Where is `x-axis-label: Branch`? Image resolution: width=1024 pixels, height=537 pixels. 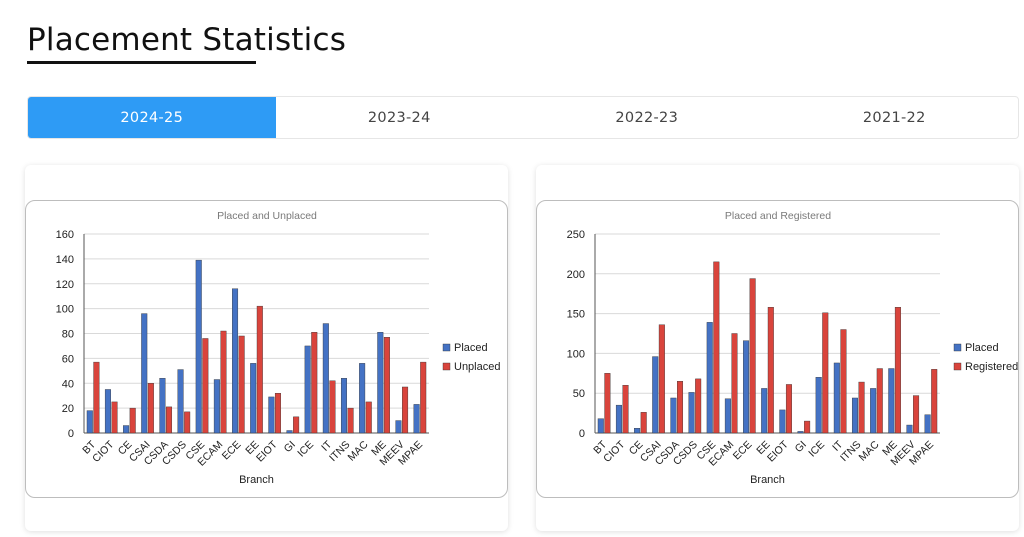
x-axis-label: Branch is located at coordinates (767, 480).